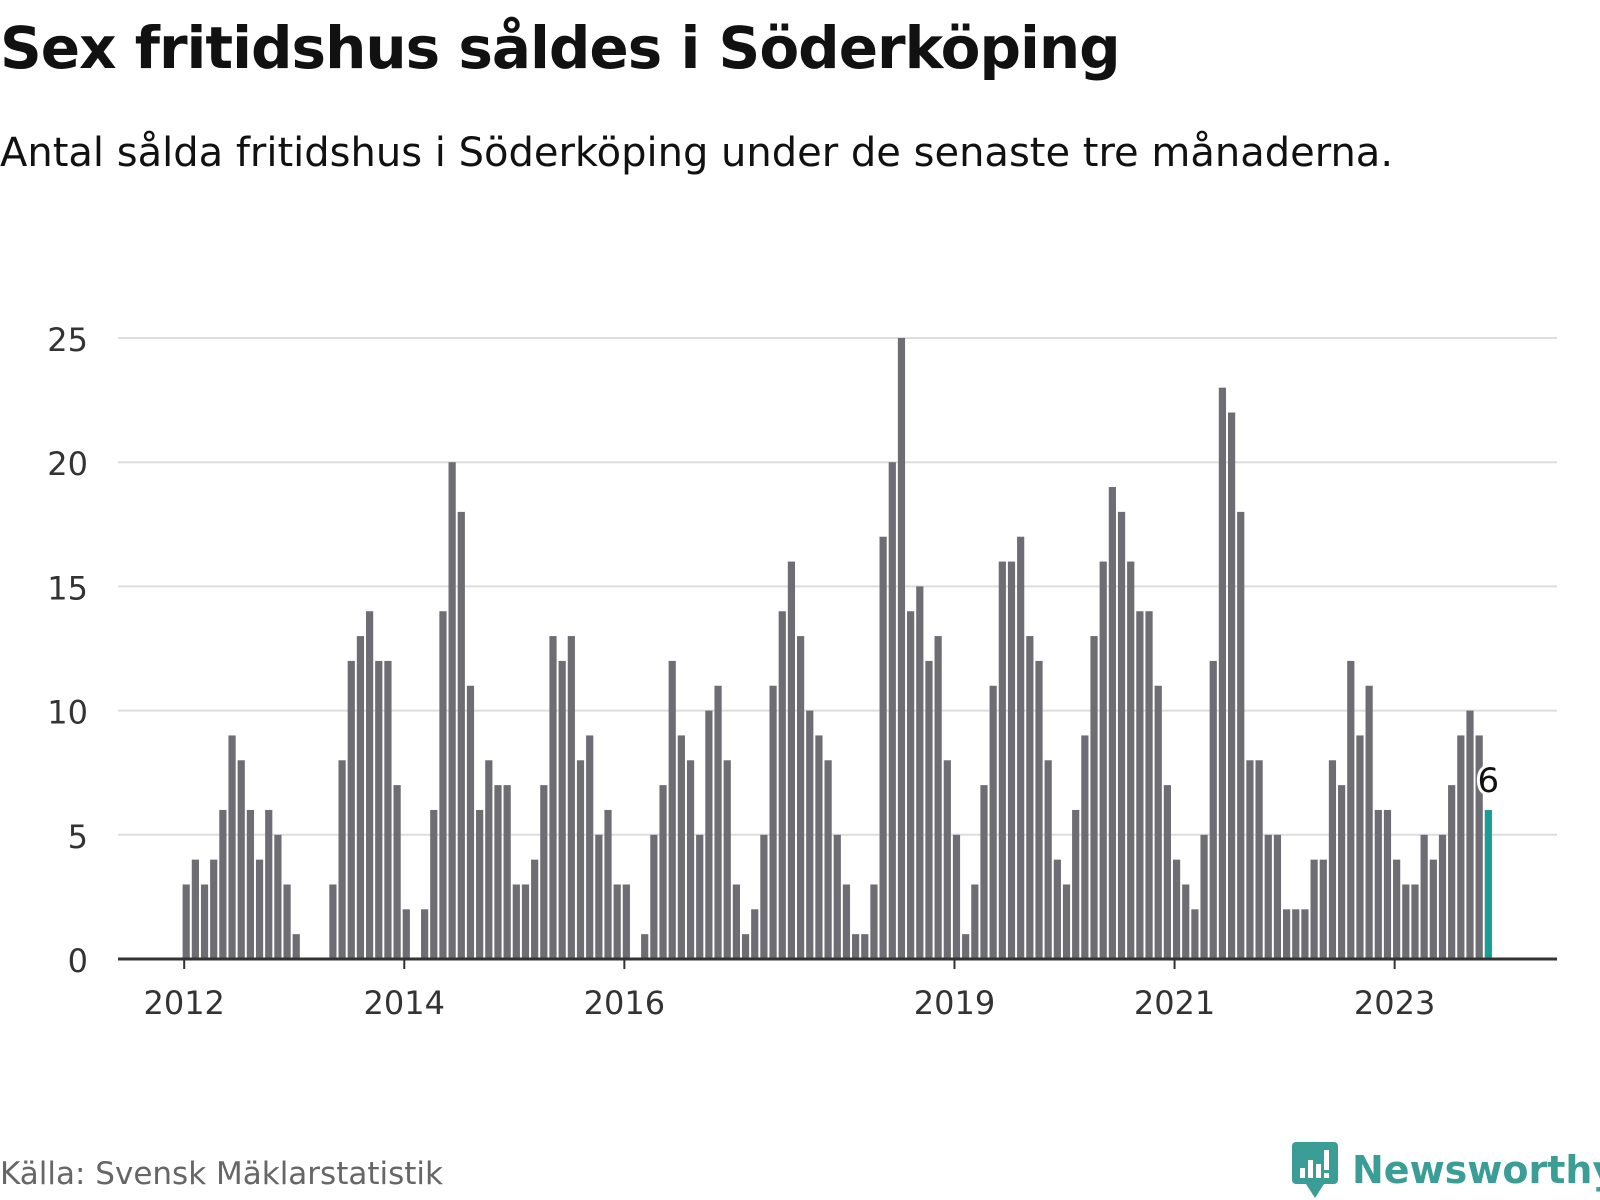 This screenshot has height=1200, width=1600. What do you see at coordinates (404, 1003) in the screenshot?
I see `x-tick-label: 2014` at bounding box center [404, 1003].